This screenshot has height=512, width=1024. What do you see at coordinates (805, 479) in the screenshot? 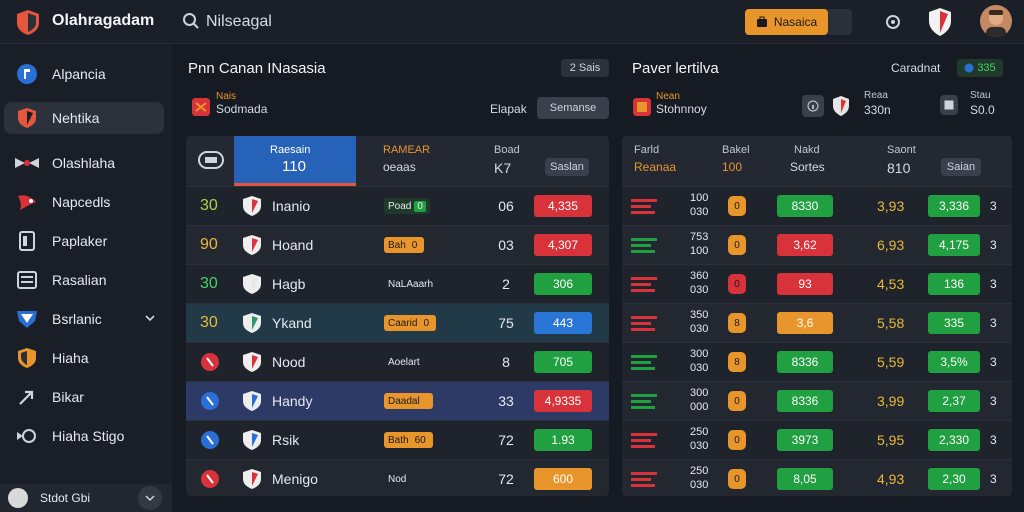
I see `value-box: 8,05` at bounding box center [805, 479].